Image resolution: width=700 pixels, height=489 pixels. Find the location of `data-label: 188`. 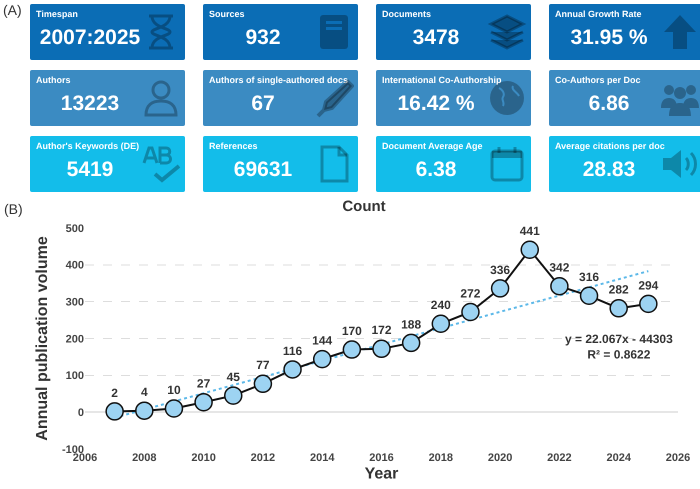

data-label: 188 is located at coordinates (411, 324).